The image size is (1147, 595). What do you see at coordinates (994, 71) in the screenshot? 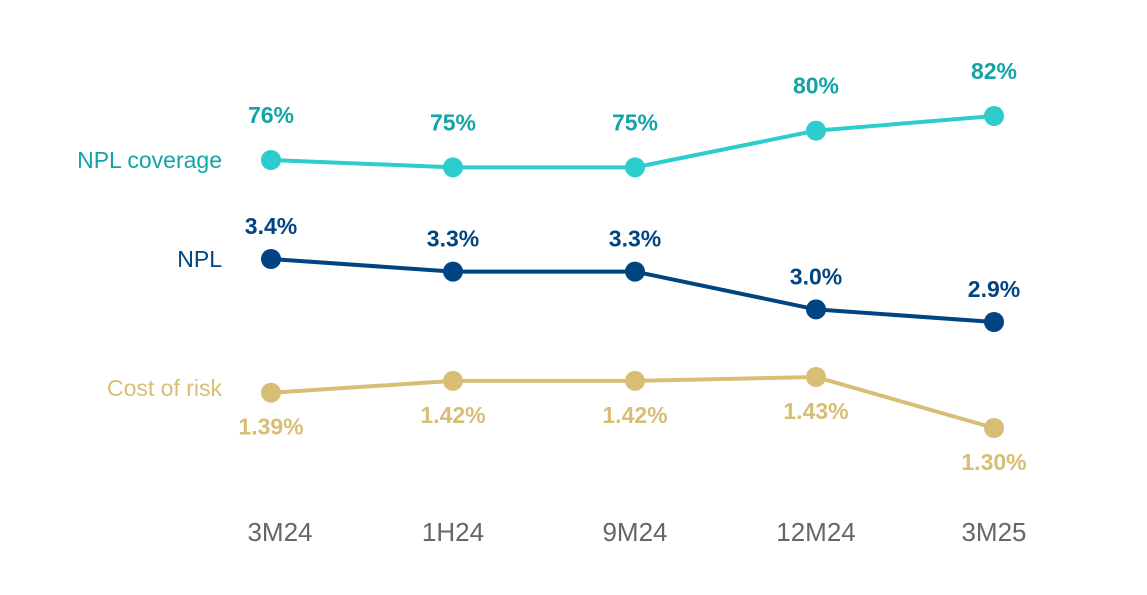
I see `npl-coverage-data-label: 82%` at bounding box center [994, 71].